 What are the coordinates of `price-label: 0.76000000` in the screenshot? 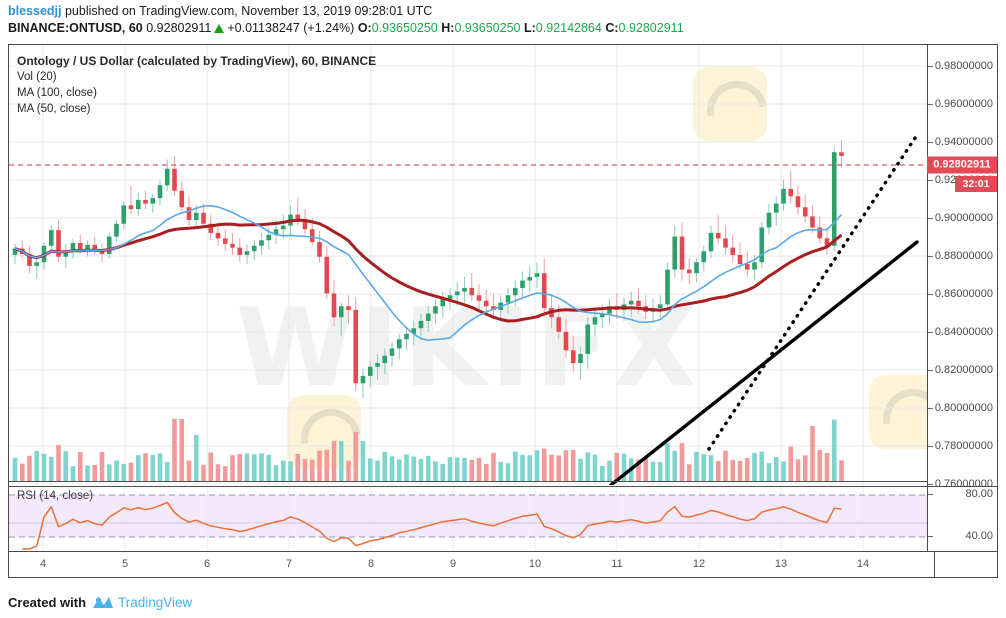 It's located at (963, 484).